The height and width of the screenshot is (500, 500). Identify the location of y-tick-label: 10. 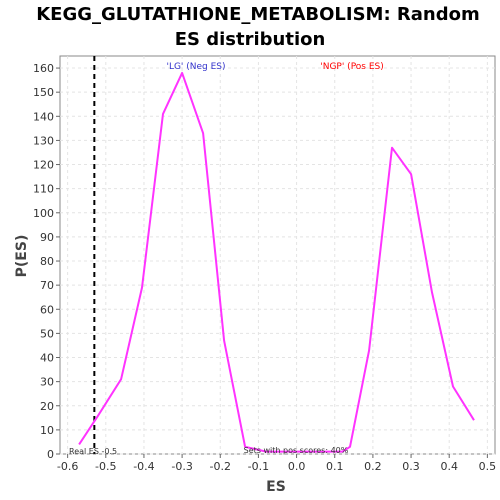
(47, 430).